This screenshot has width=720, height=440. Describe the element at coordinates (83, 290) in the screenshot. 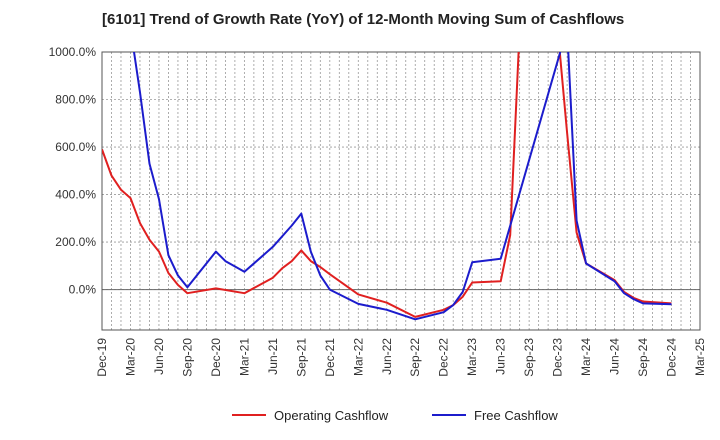

I see `y-tick-label: 0.0%` at that location.